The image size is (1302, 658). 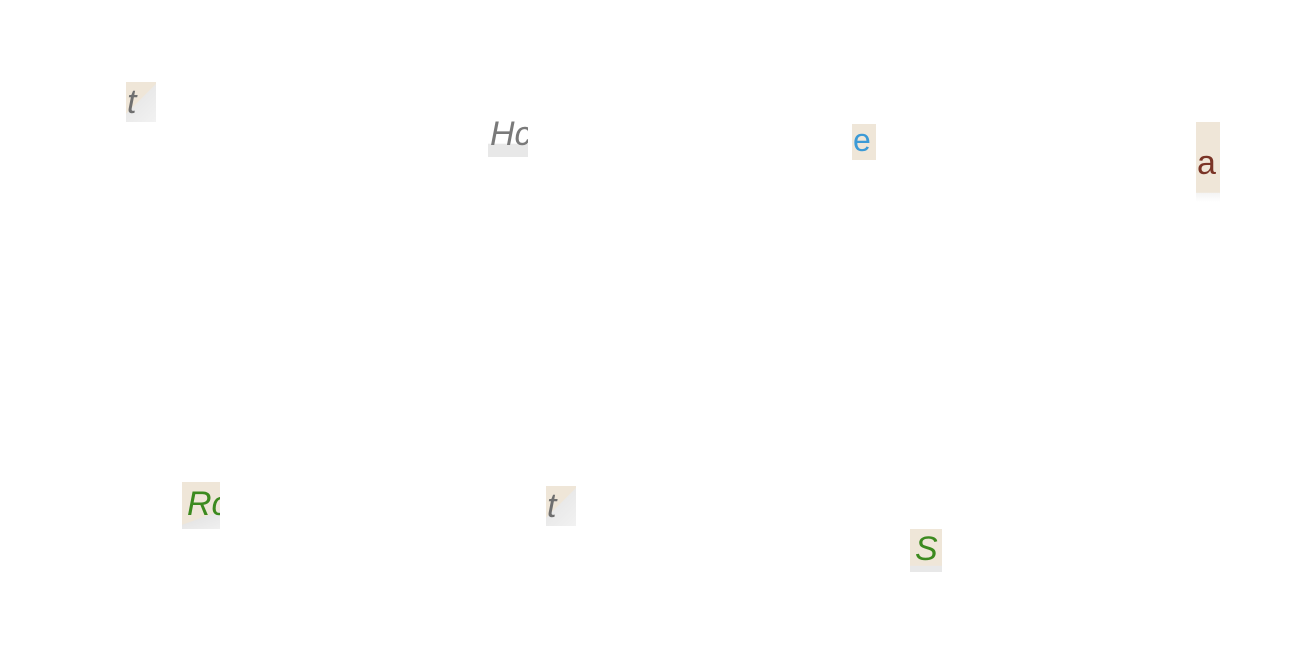 What do you see at coordinates (561, 506) in the screenshot?
I see `text-fragment-6: t` at bounding box center [561, 506].